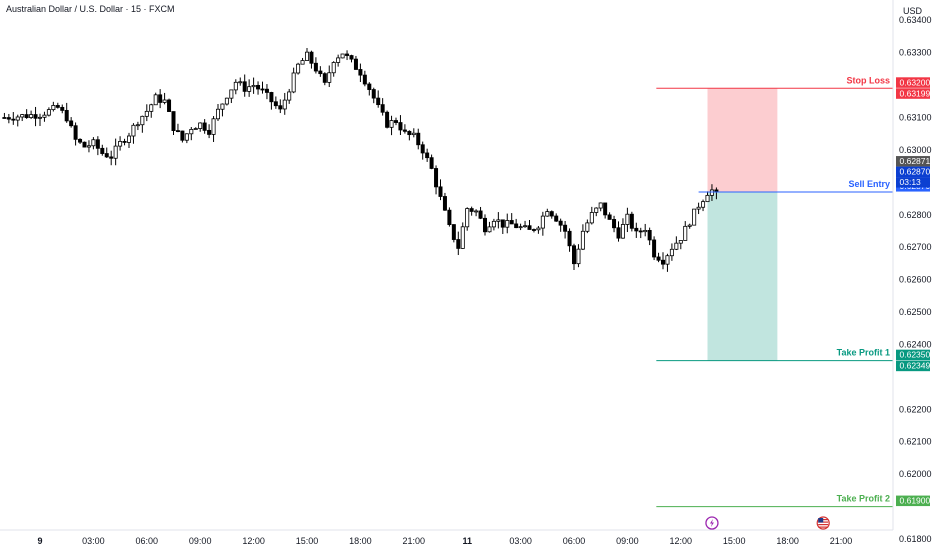  What do you see at coordinates (915, 409) in the screenshot?
I see `y-tick-label: 0.62200` at bounding box center [915, 409].